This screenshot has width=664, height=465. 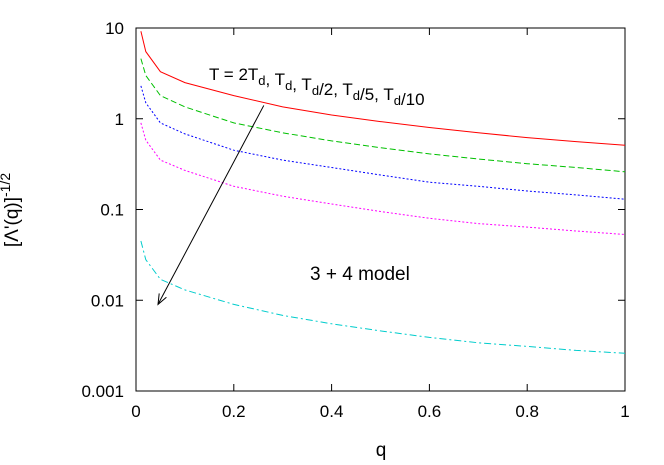 I want to click on x-tick-label: 0, so click(x=135, y=411).